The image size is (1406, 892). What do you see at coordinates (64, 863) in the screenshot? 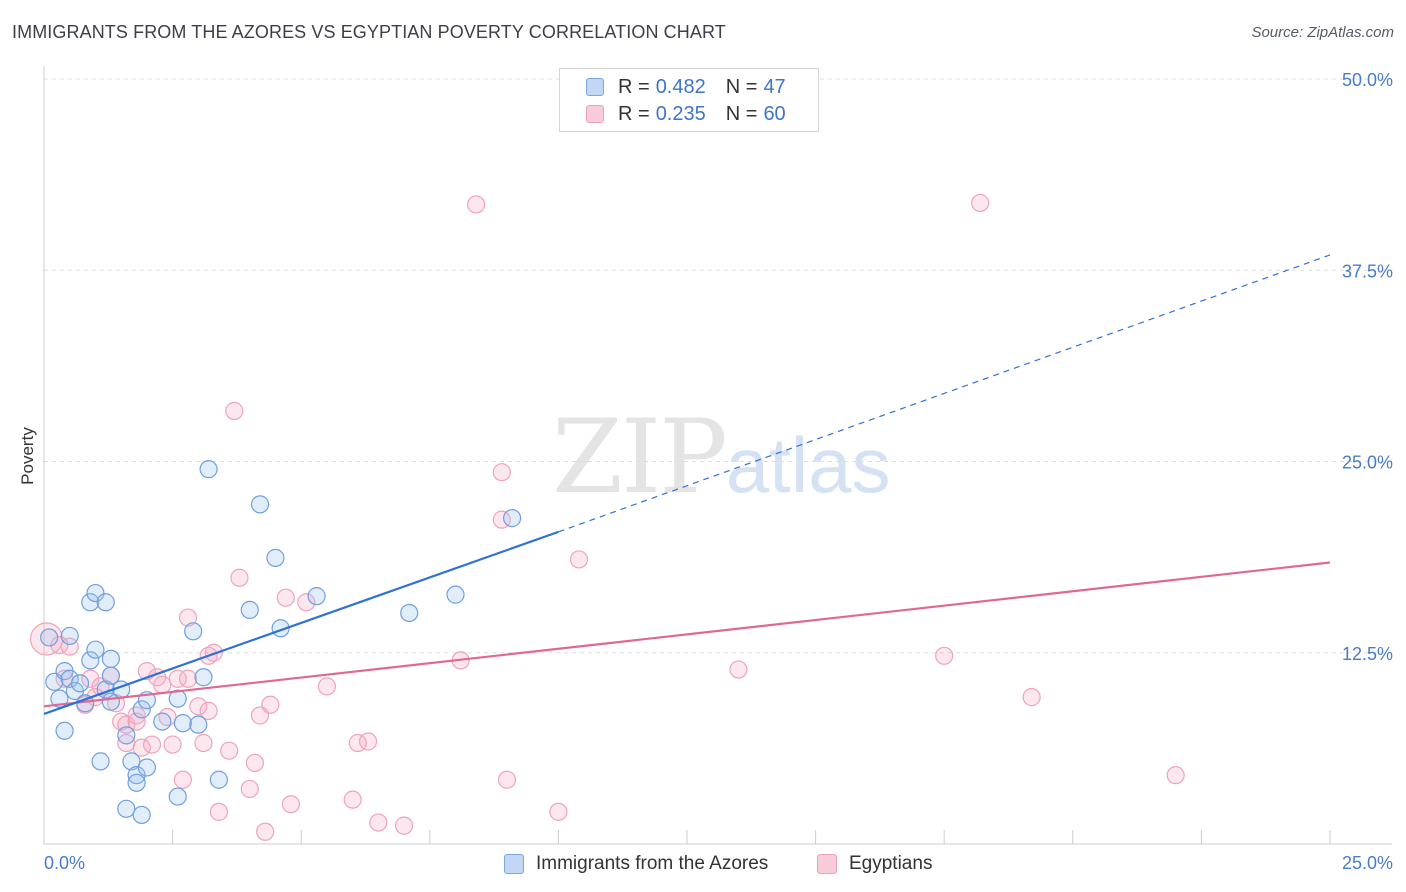
I see `x-tick-label: 0.0%` at bounding box center [64, 863].